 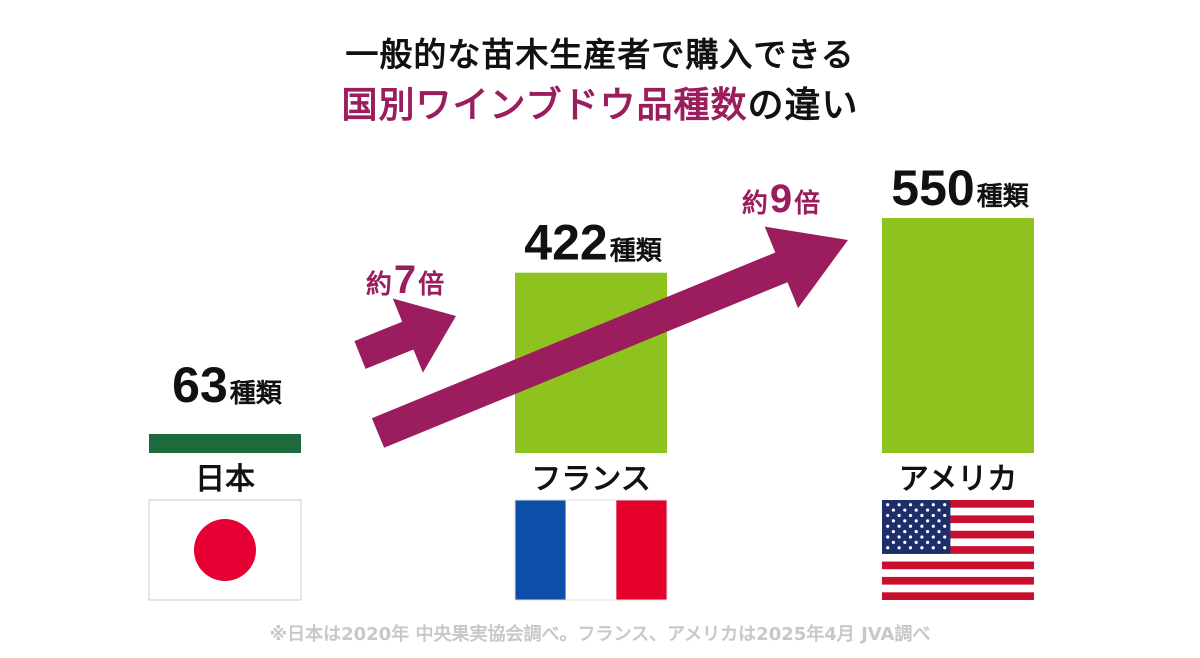 I want to click on value-number-2: 550, so click(x=932, y=188).